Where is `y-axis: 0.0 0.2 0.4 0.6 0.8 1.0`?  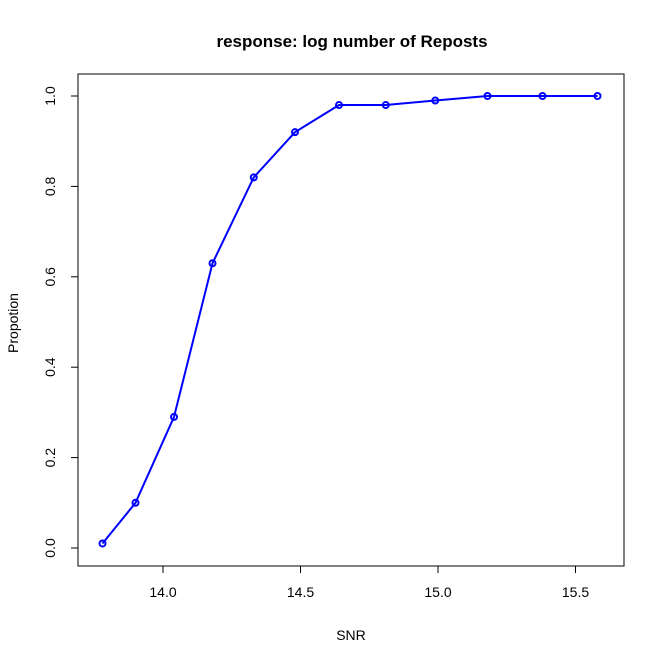
y-axis: 0.0 0.2 0.4 0.6 0.8 1.0 is located at coordinates (60, 322).